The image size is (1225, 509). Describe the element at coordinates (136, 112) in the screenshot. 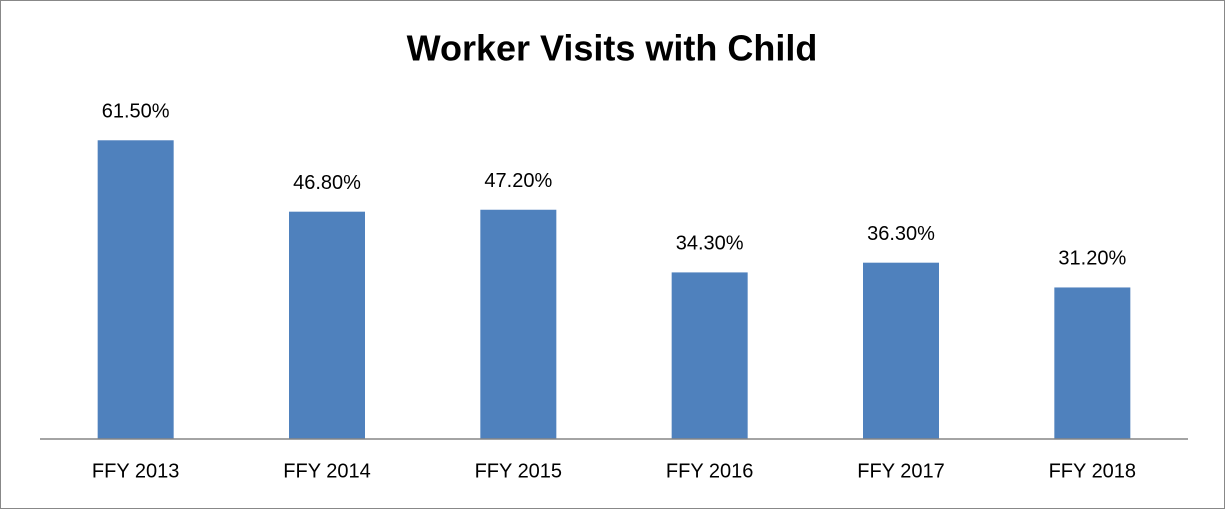

I see `data-label: 61.50%` at that location.